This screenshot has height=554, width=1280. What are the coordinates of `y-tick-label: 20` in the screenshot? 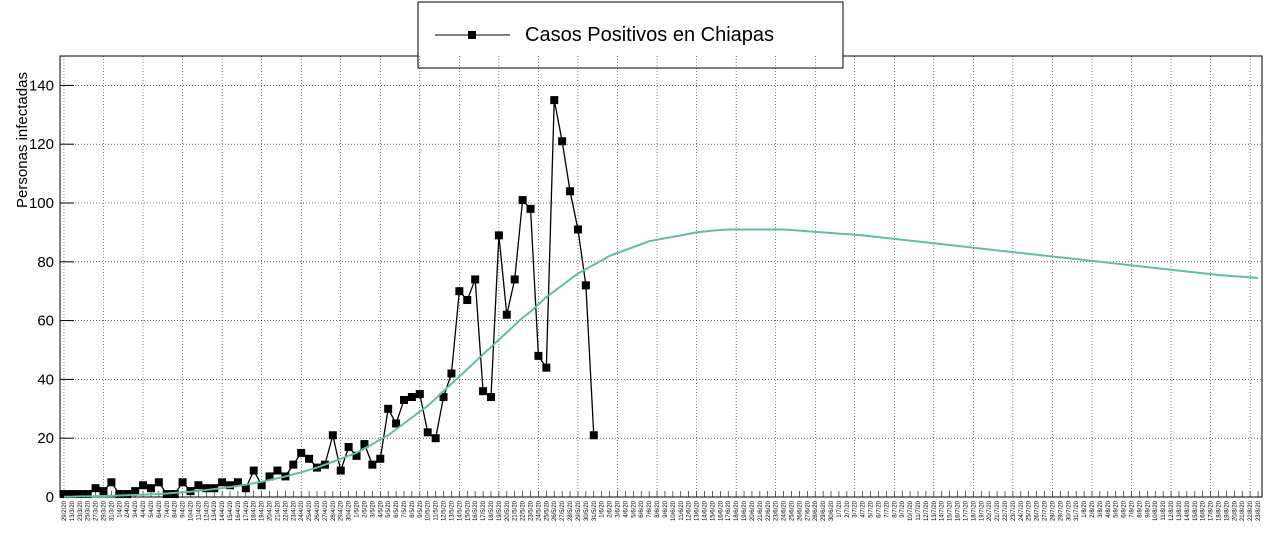 It's located at (45, 438).